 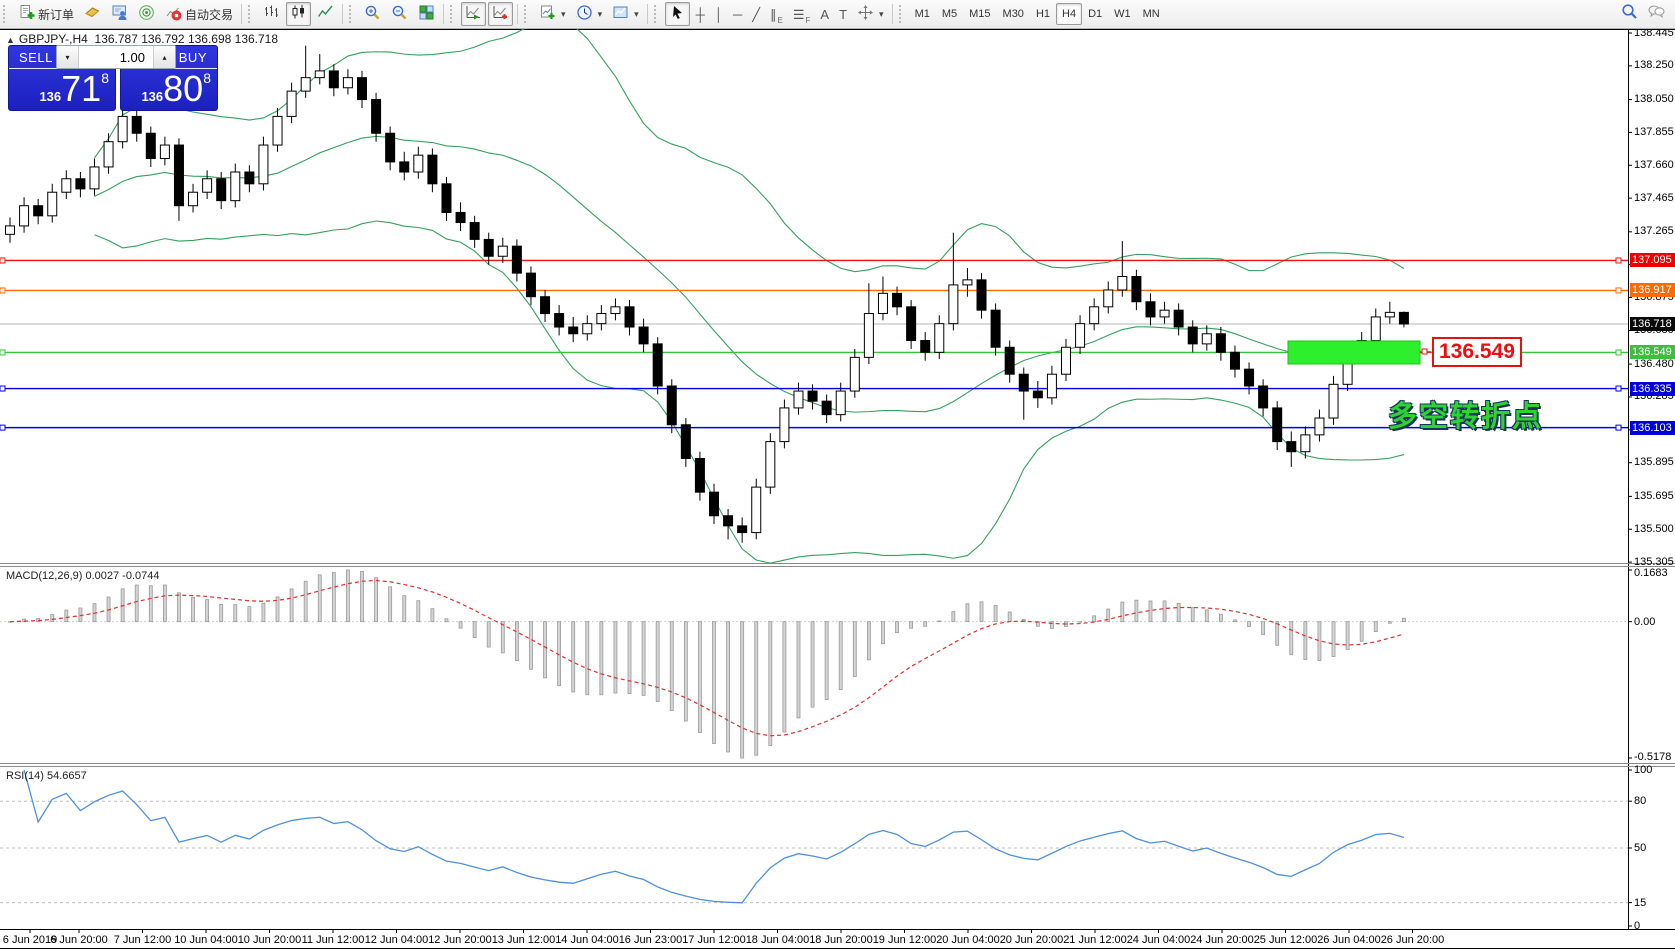 I want to click on signals-button, so click(x=146, y=14).